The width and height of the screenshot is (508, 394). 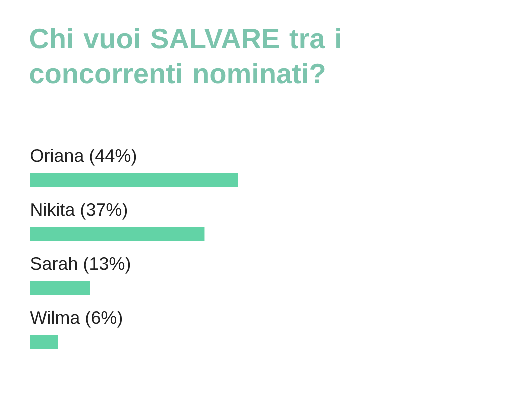 I want to click on y-tick-label: Sarah (13%), so click(x=80, y=265).